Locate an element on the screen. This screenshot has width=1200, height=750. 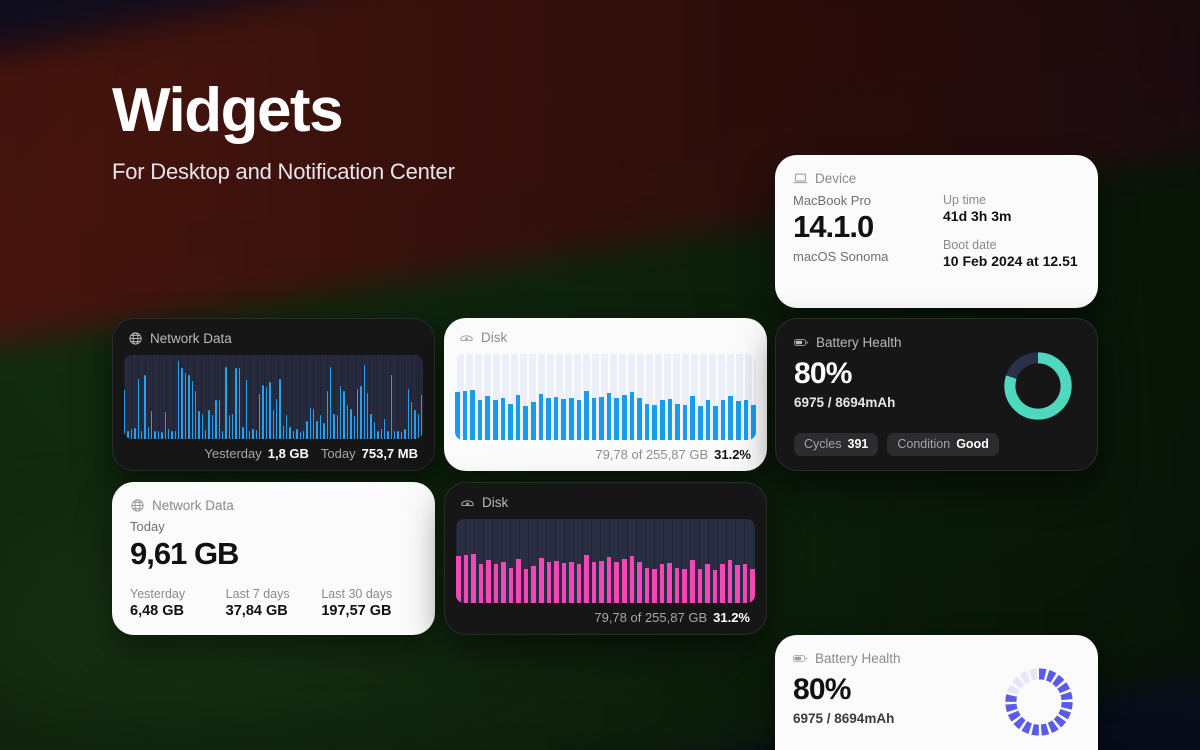
battery-light-capacity: 6975 / 8694mAh is located at coordinates (844, 718).